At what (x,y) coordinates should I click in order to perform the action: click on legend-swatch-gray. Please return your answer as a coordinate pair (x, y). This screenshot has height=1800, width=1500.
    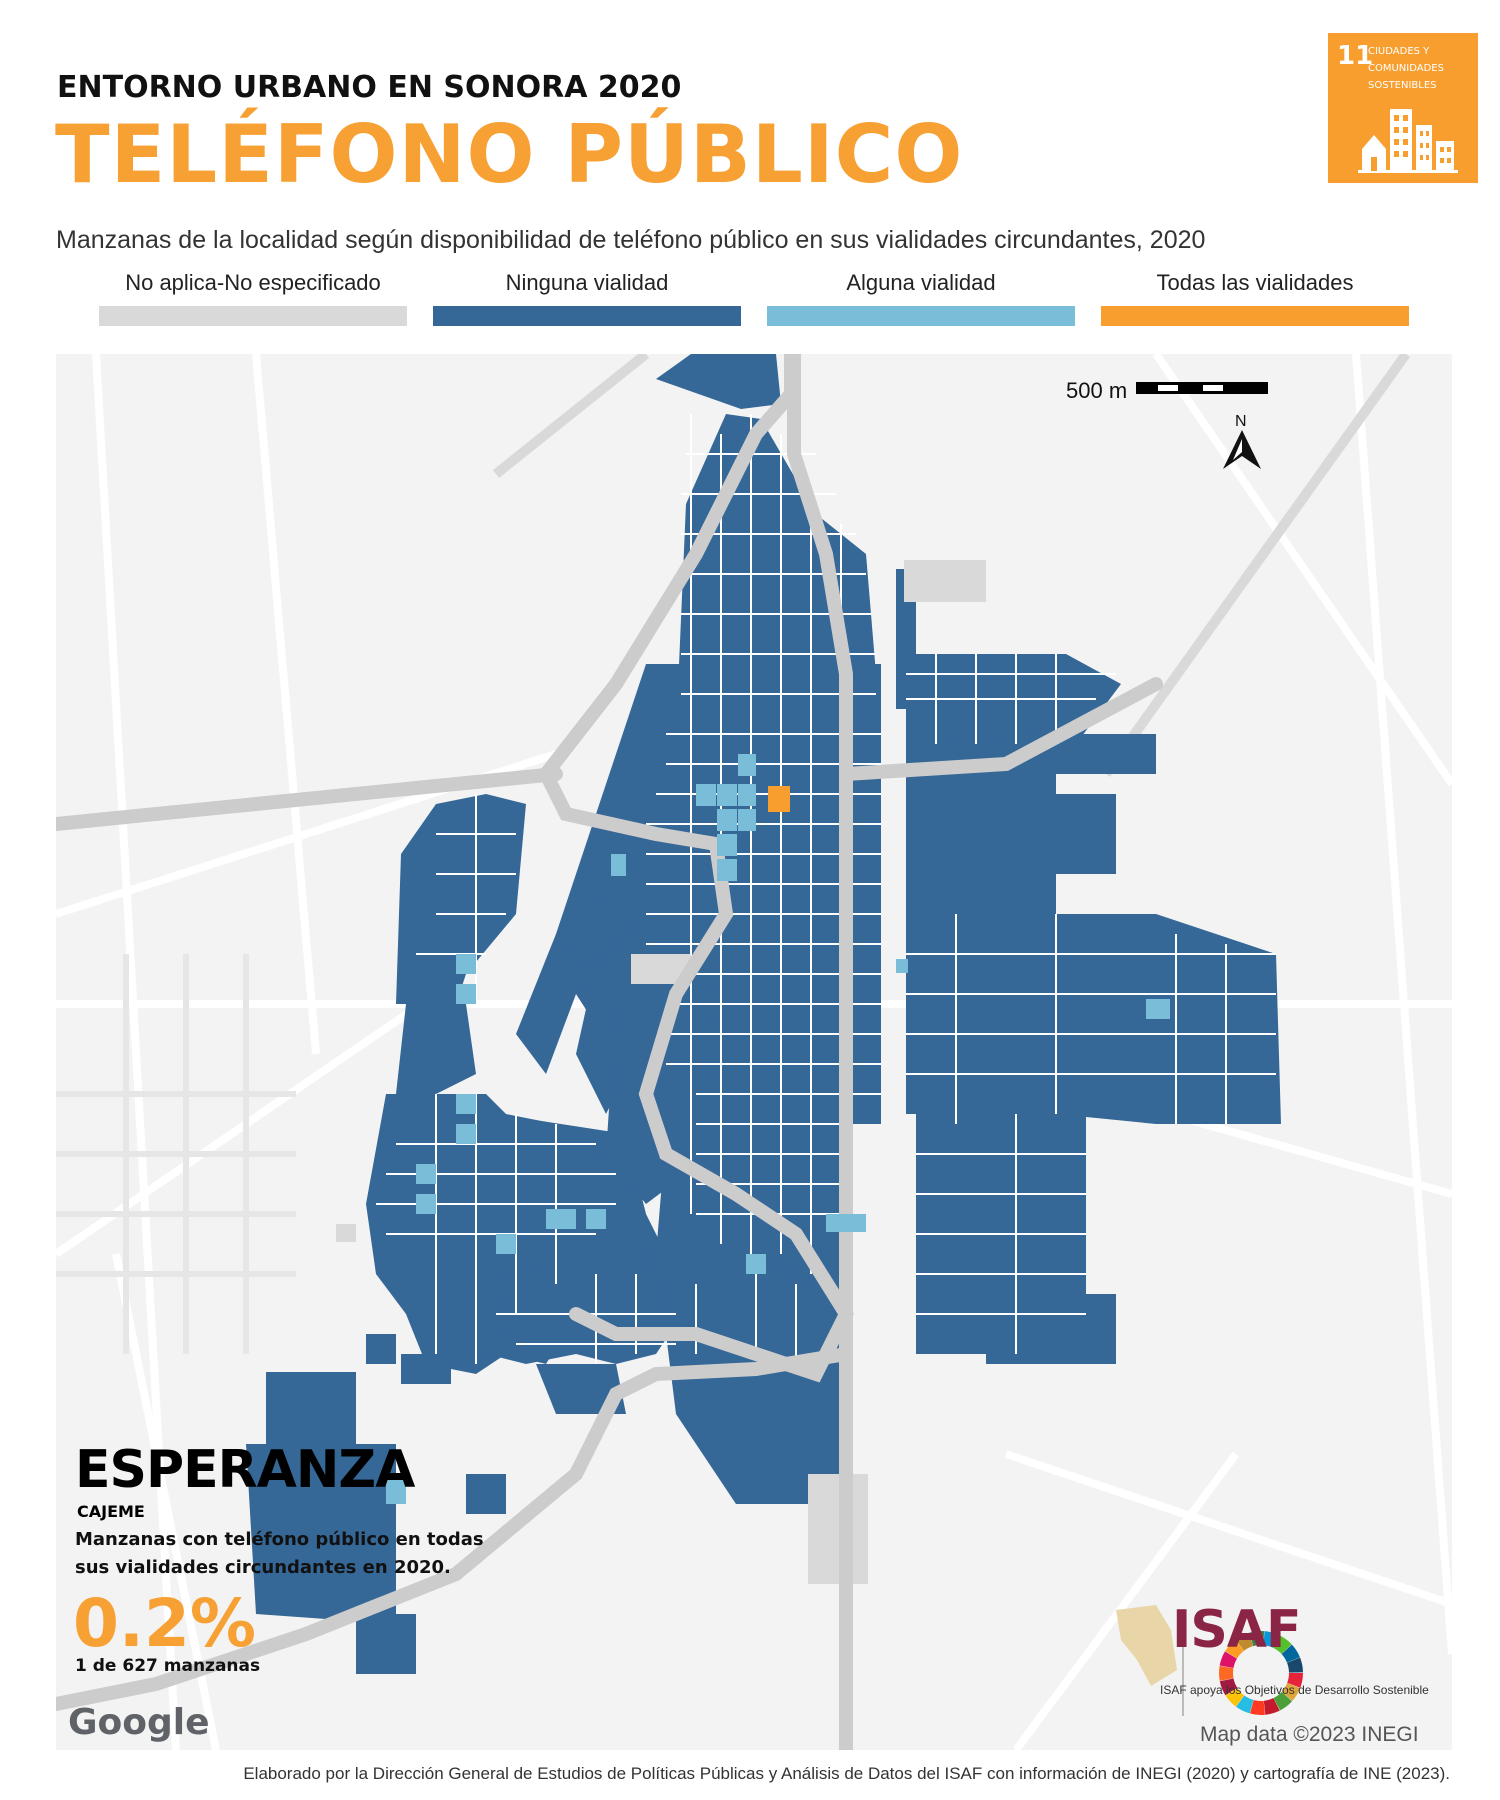
    Looking at the image, I should click on (253, 316).